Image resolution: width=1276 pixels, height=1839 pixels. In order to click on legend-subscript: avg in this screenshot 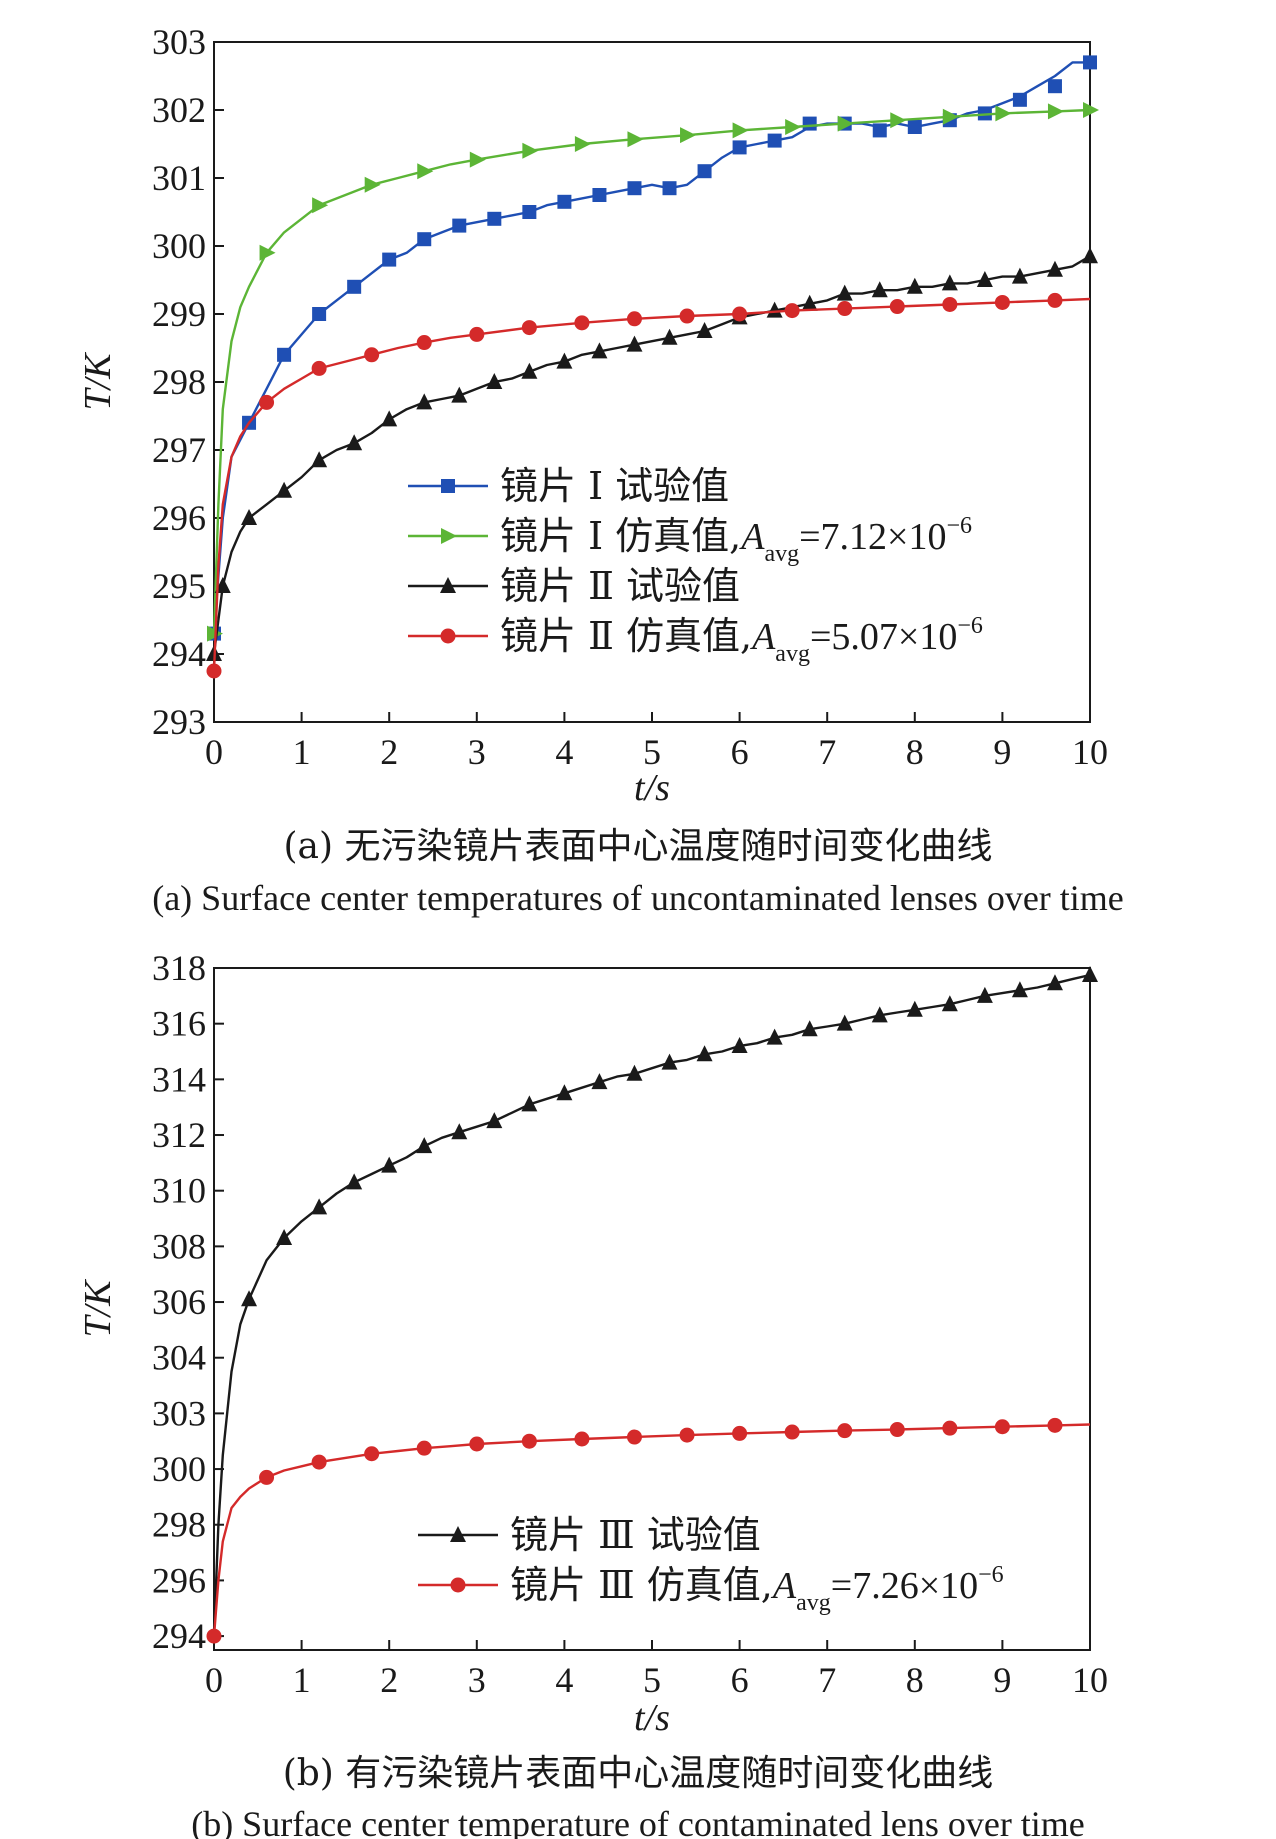, I will do `click(792, 654)`.